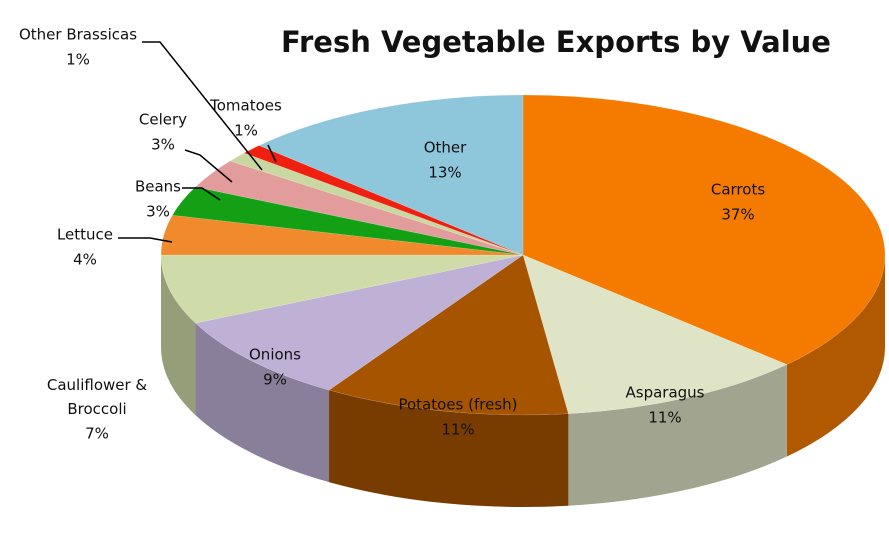  Describe the element at coordinates (738, 190) in the screenshot. I see `category-label: Carrots` at that location.